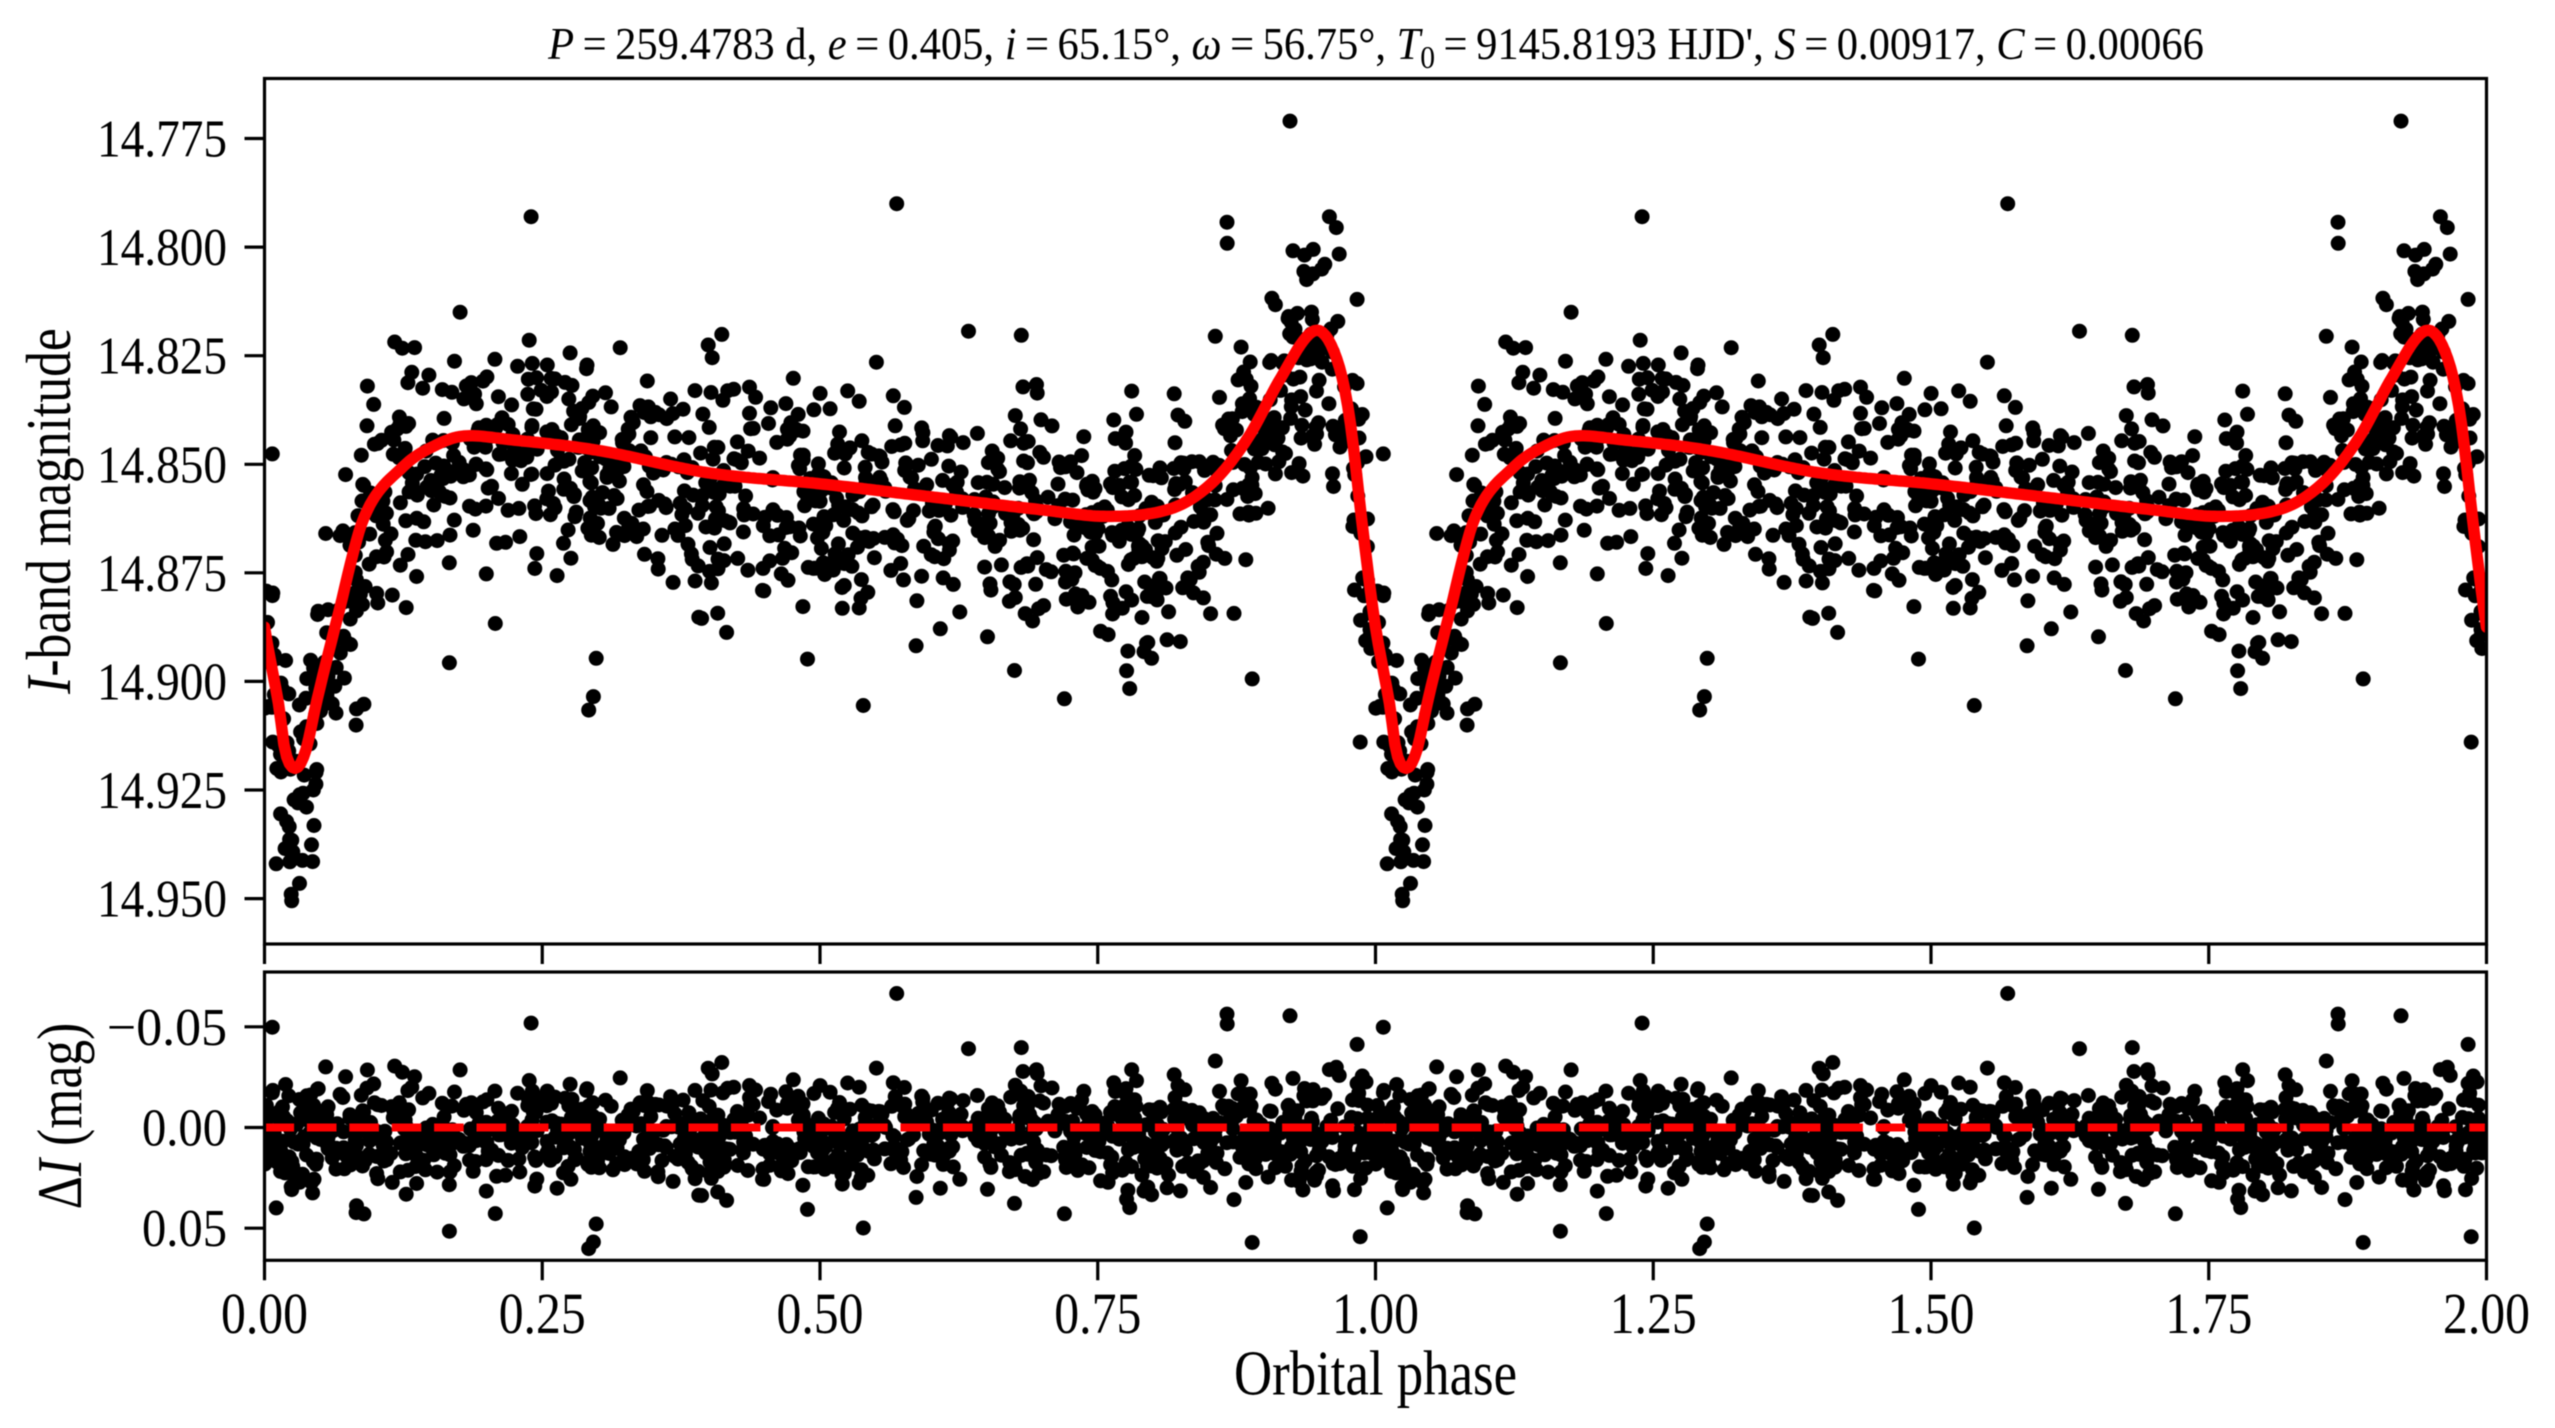 The height and width of the screenshot is (1428, 2555). What do you see at coordinates (184, 1229) in the screenshot?
I see `svg-text: 0.05` at bounding box center [184, 1229].